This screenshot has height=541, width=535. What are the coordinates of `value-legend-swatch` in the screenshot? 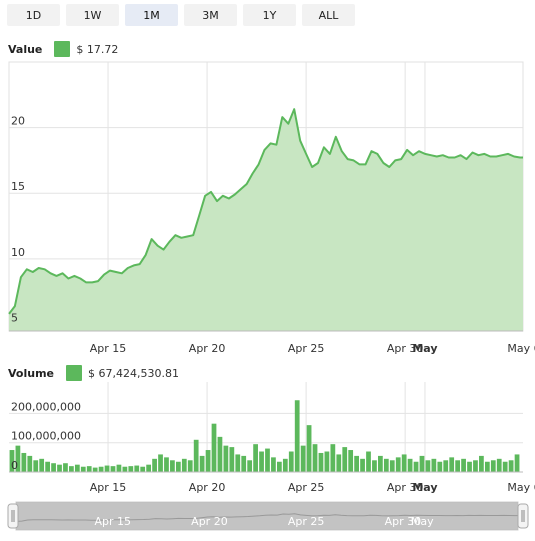 It's located at (62, 49).